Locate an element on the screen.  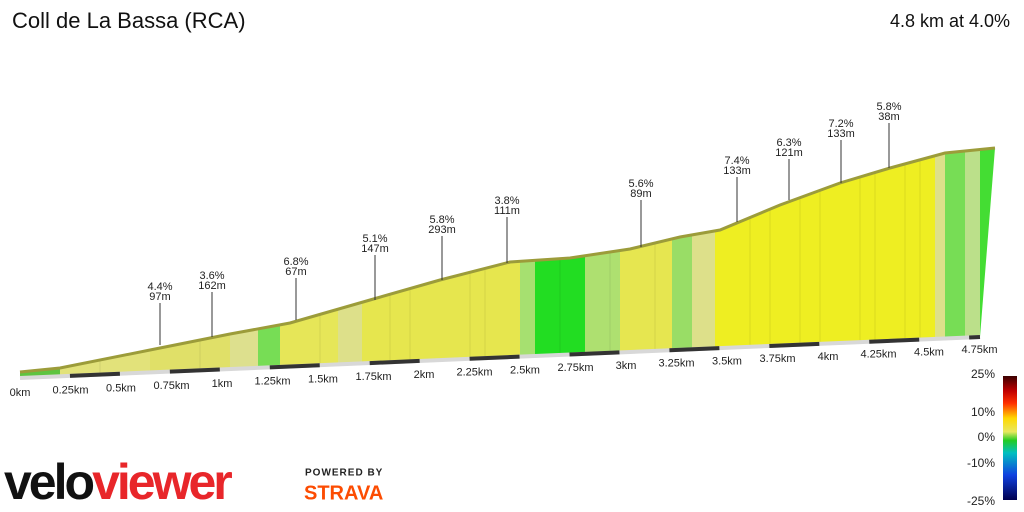
distance-label: 0km is located at coordinates (20, 393).